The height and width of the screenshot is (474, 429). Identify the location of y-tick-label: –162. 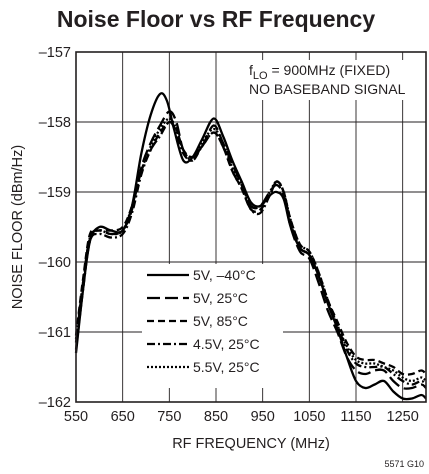
(55, 403).